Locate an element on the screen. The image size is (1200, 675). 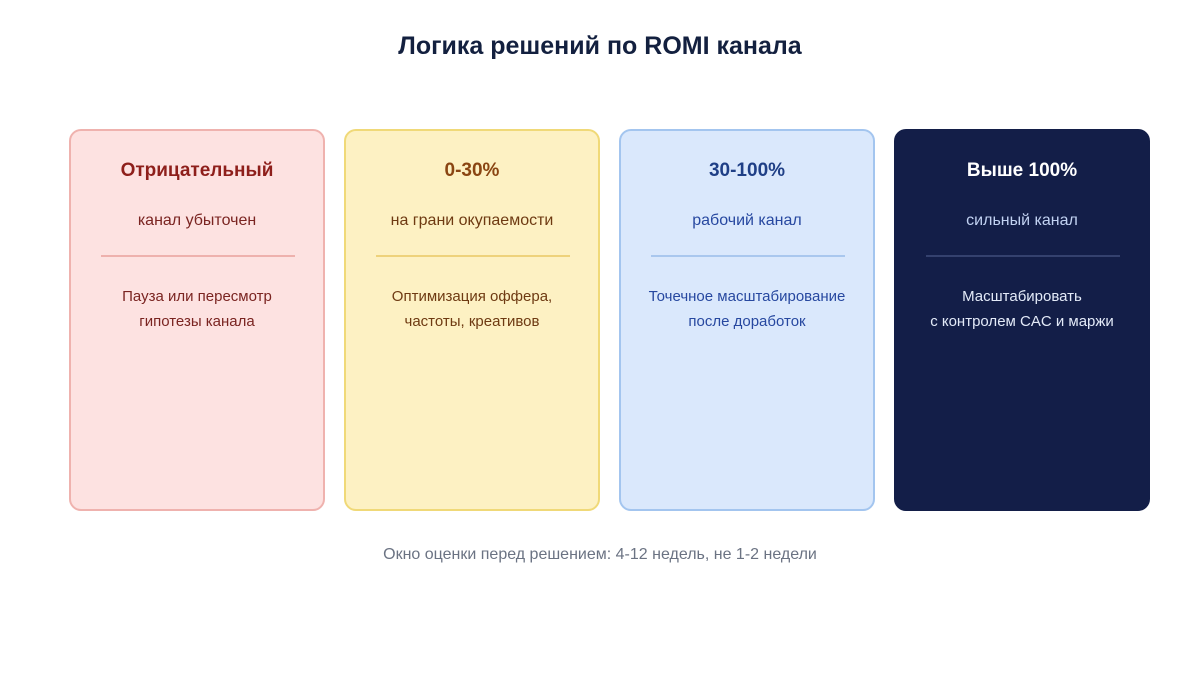
card-action-line: частоты, креативов is located at coordinates (472, 321).